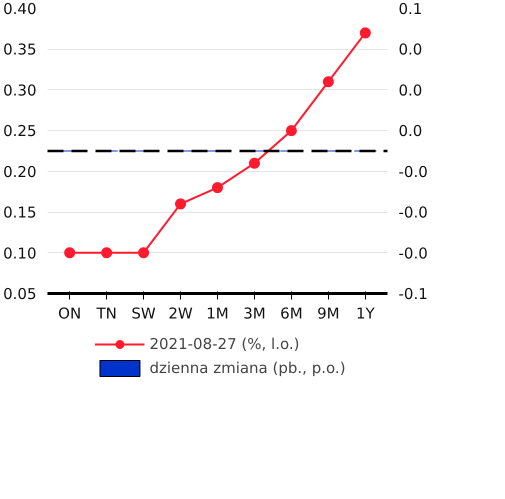  Describe the element at coordinates (217, 313) in the screenshot. I see `x-tick-label: 1M` at that location.